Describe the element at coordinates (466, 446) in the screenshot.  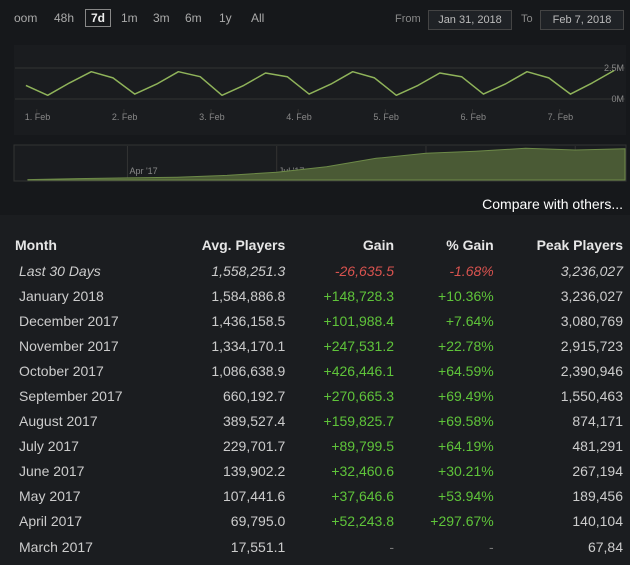
I see `table-cell: +64.19%` at that location.